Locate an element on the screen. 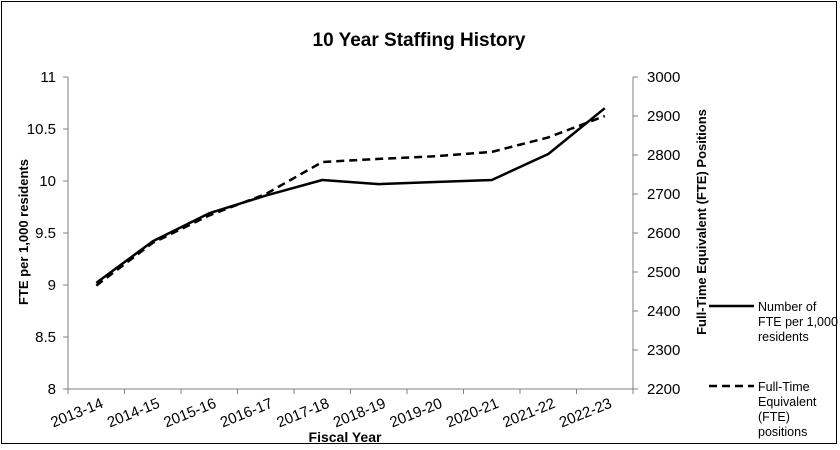 This screenshot has height=450, width=840. x-tick-label: 2017-18 is located at coordinates (302, 413).